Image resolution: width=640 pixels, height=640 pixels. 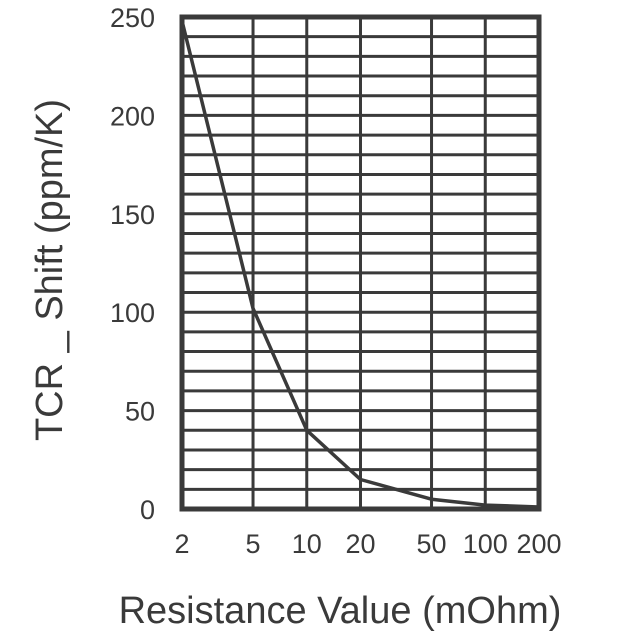 What do you see at coordinates (253, 544) in the screenshot?
I see `x-tick-label: 5` at bounding box center [253, 544].